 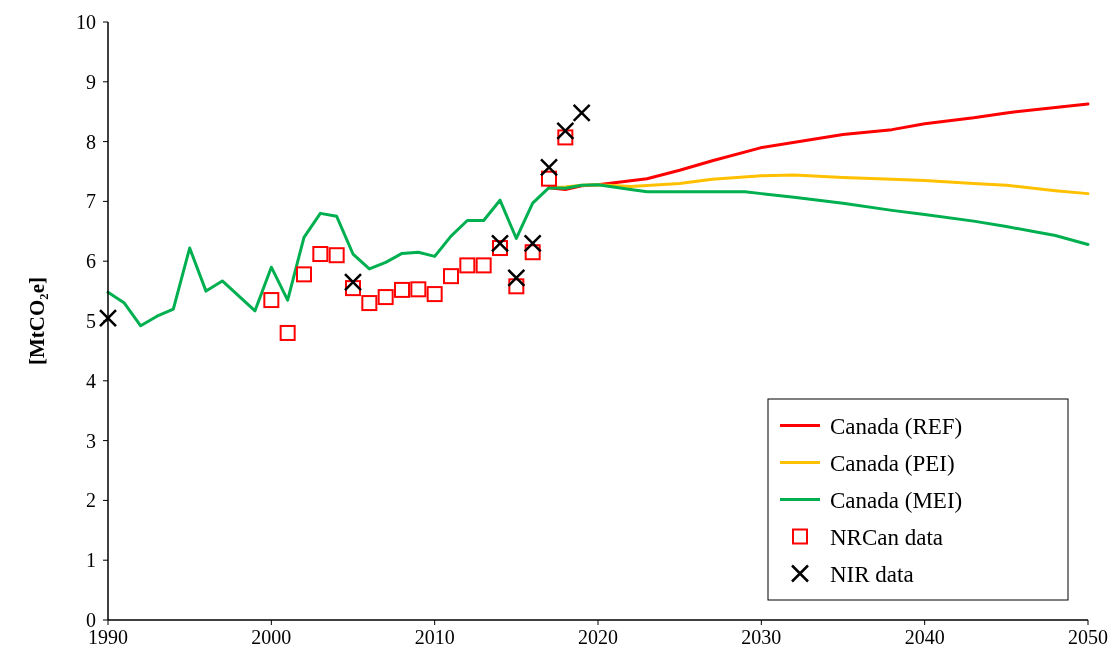 What do you see at coordinates (896, 426) in the screenshot?
I see `legend-label: Canada (REF)` at bounding box center [896, 426].